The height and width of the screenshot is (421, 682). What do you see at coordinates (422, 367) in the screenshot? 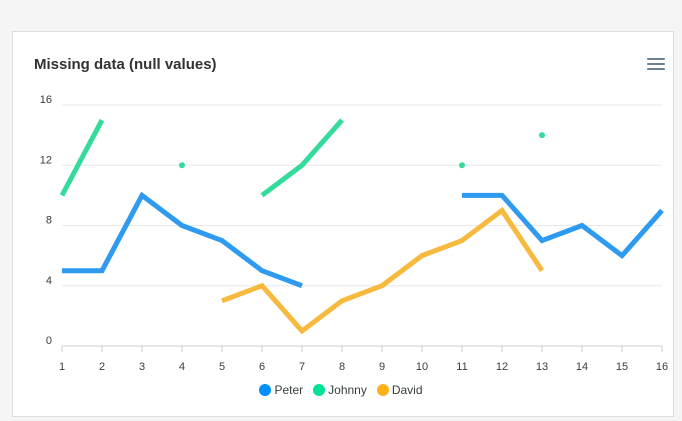
I see `x-tick-label: 10` at bounding box center [422, 367].